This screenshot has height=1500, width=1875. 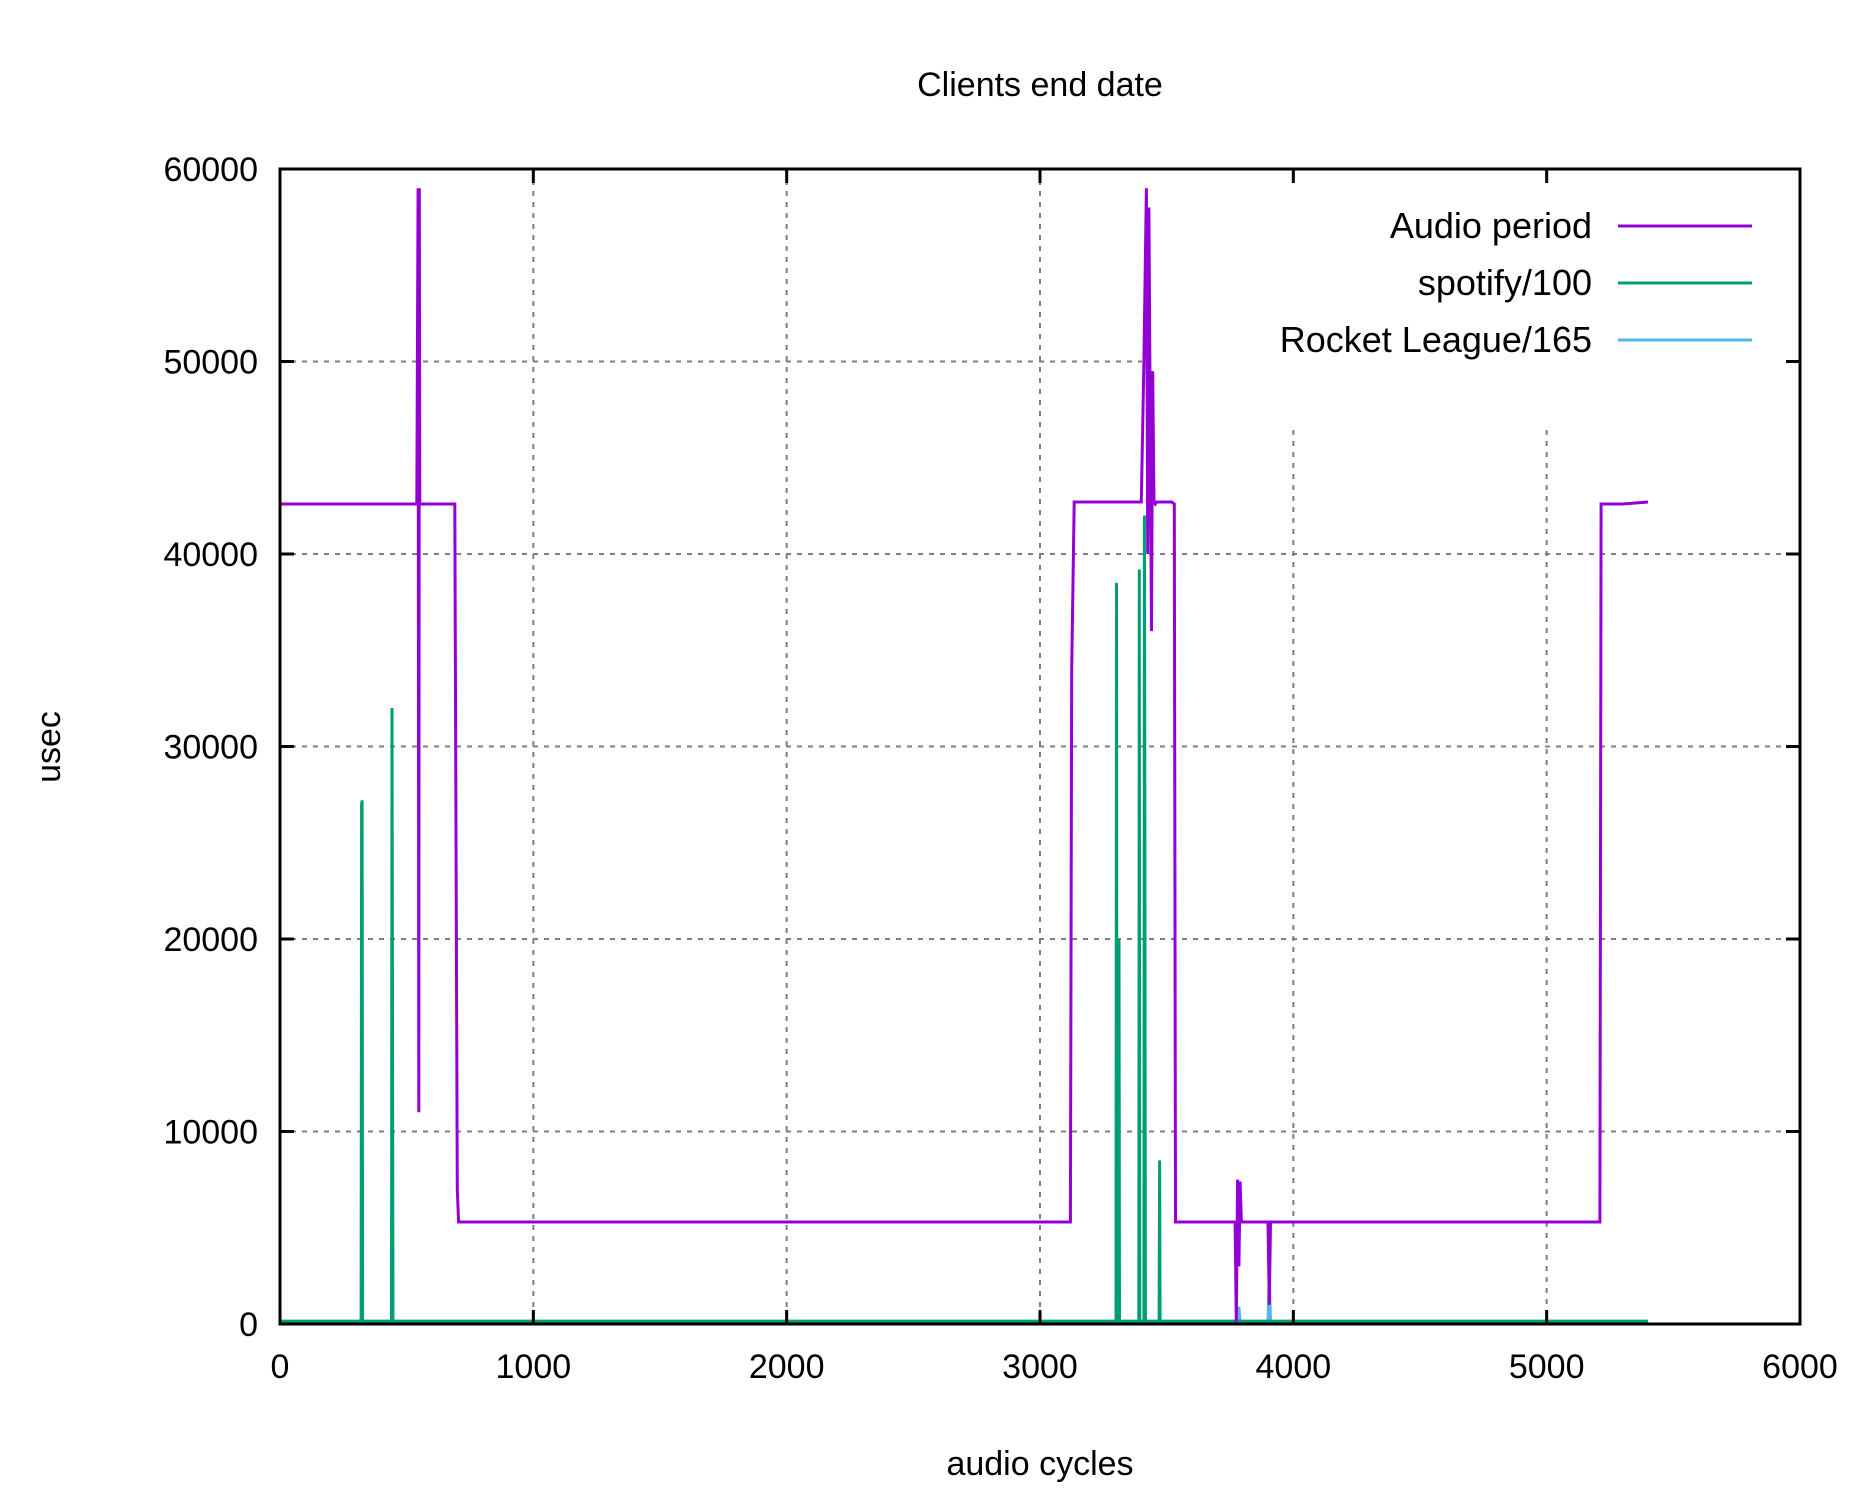 I want to click on y-tick-label: 40000, so click(x=210, y=555).